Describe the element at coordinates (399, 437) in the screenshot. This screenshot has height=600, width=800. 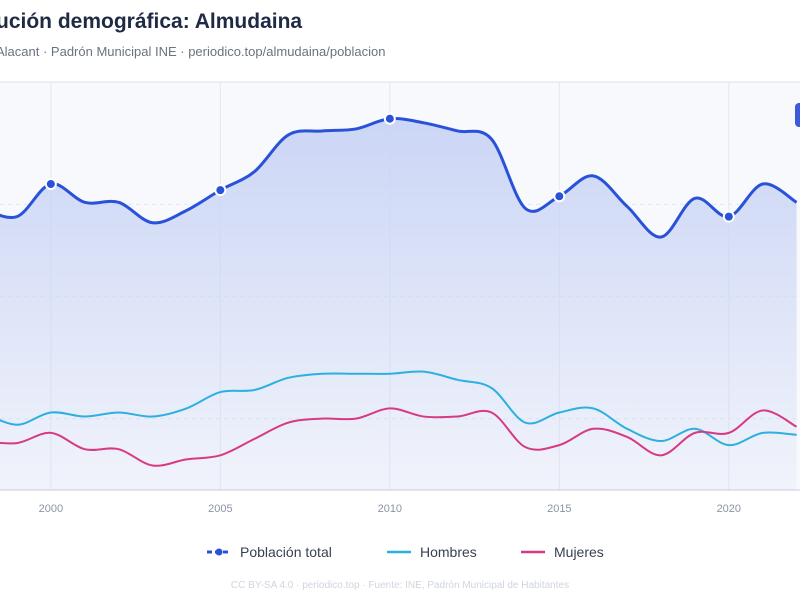
I see `line-mujeres` at that location.